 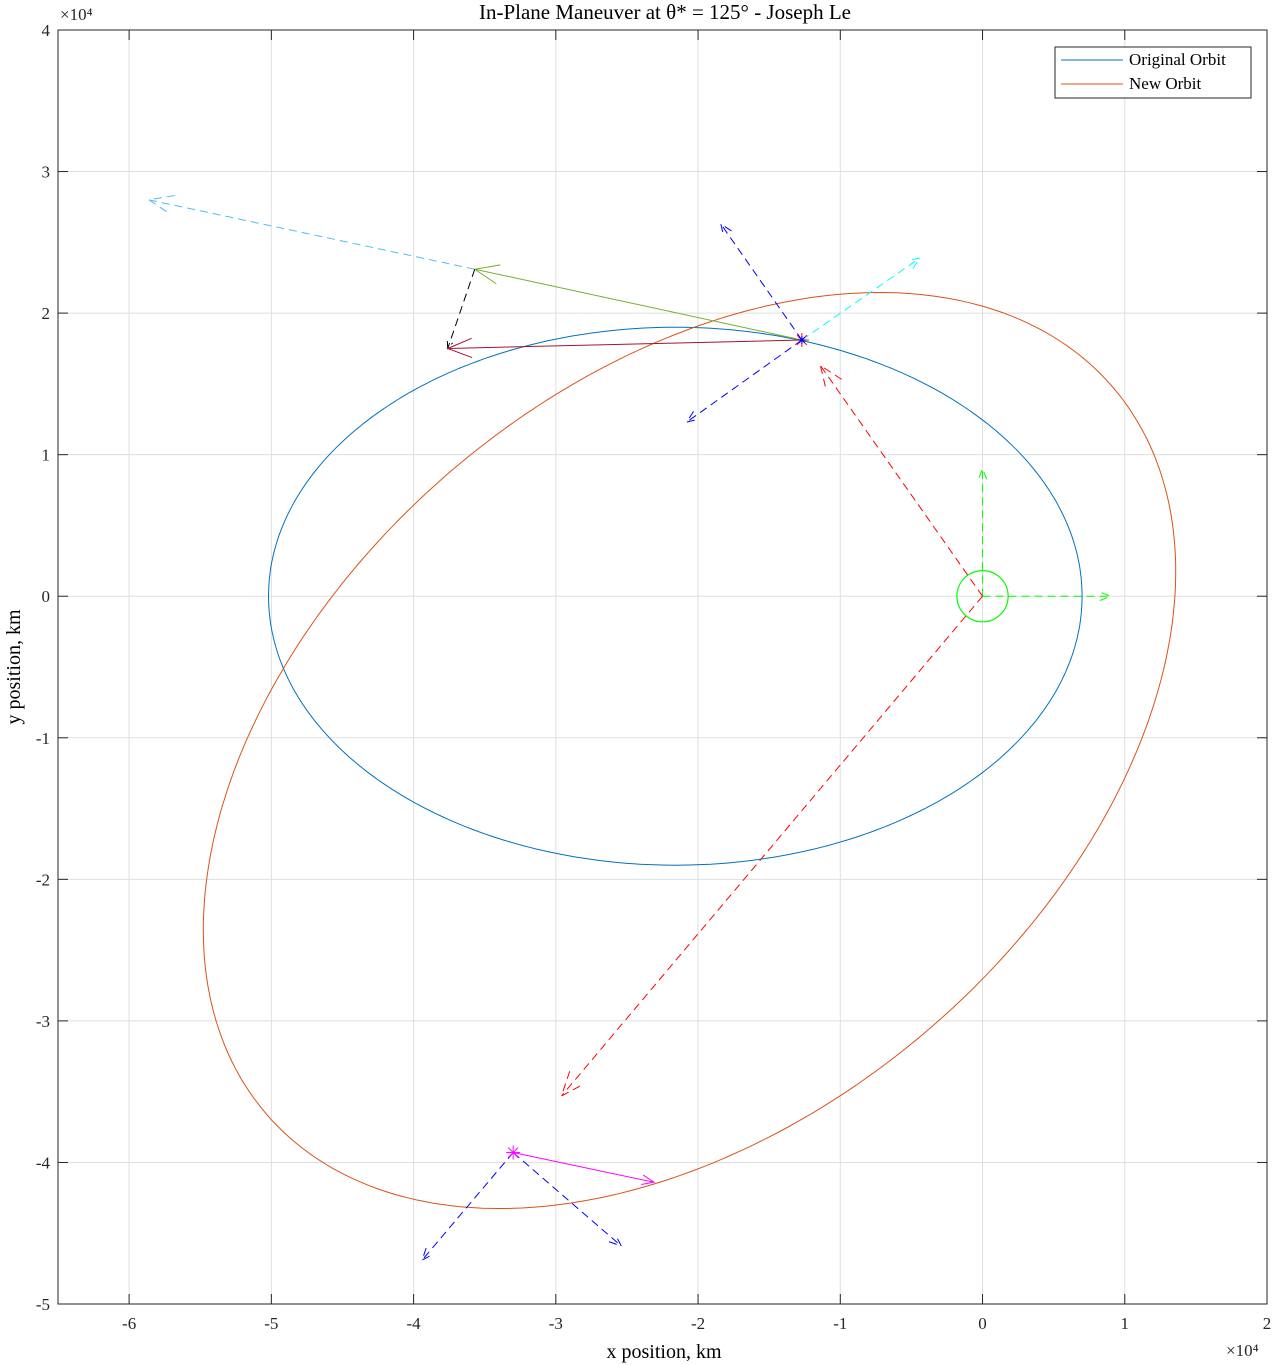 I want to click on long-velocity-vector-head, so click(x=161, y=204).